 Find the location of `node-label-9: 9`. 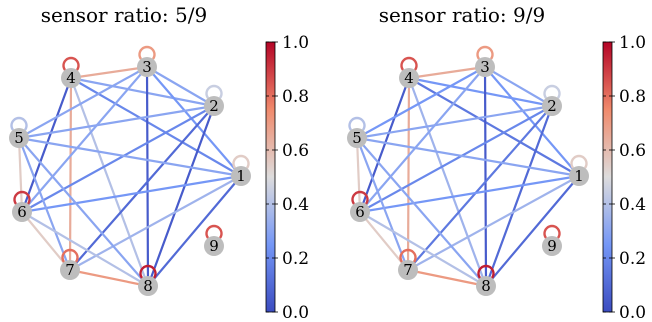

node-label-9: 9 is located at coordinates (552, 246).